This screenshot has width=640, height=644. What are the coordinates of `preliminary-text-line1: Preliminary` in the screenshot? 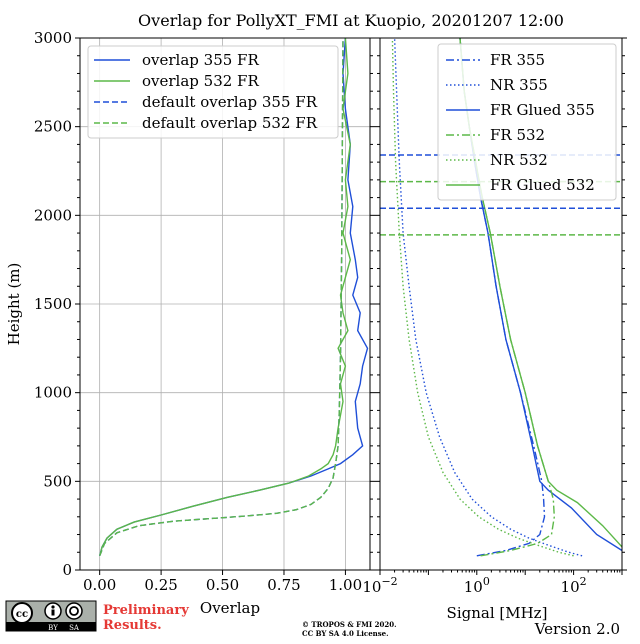 It's located at (146, 610).